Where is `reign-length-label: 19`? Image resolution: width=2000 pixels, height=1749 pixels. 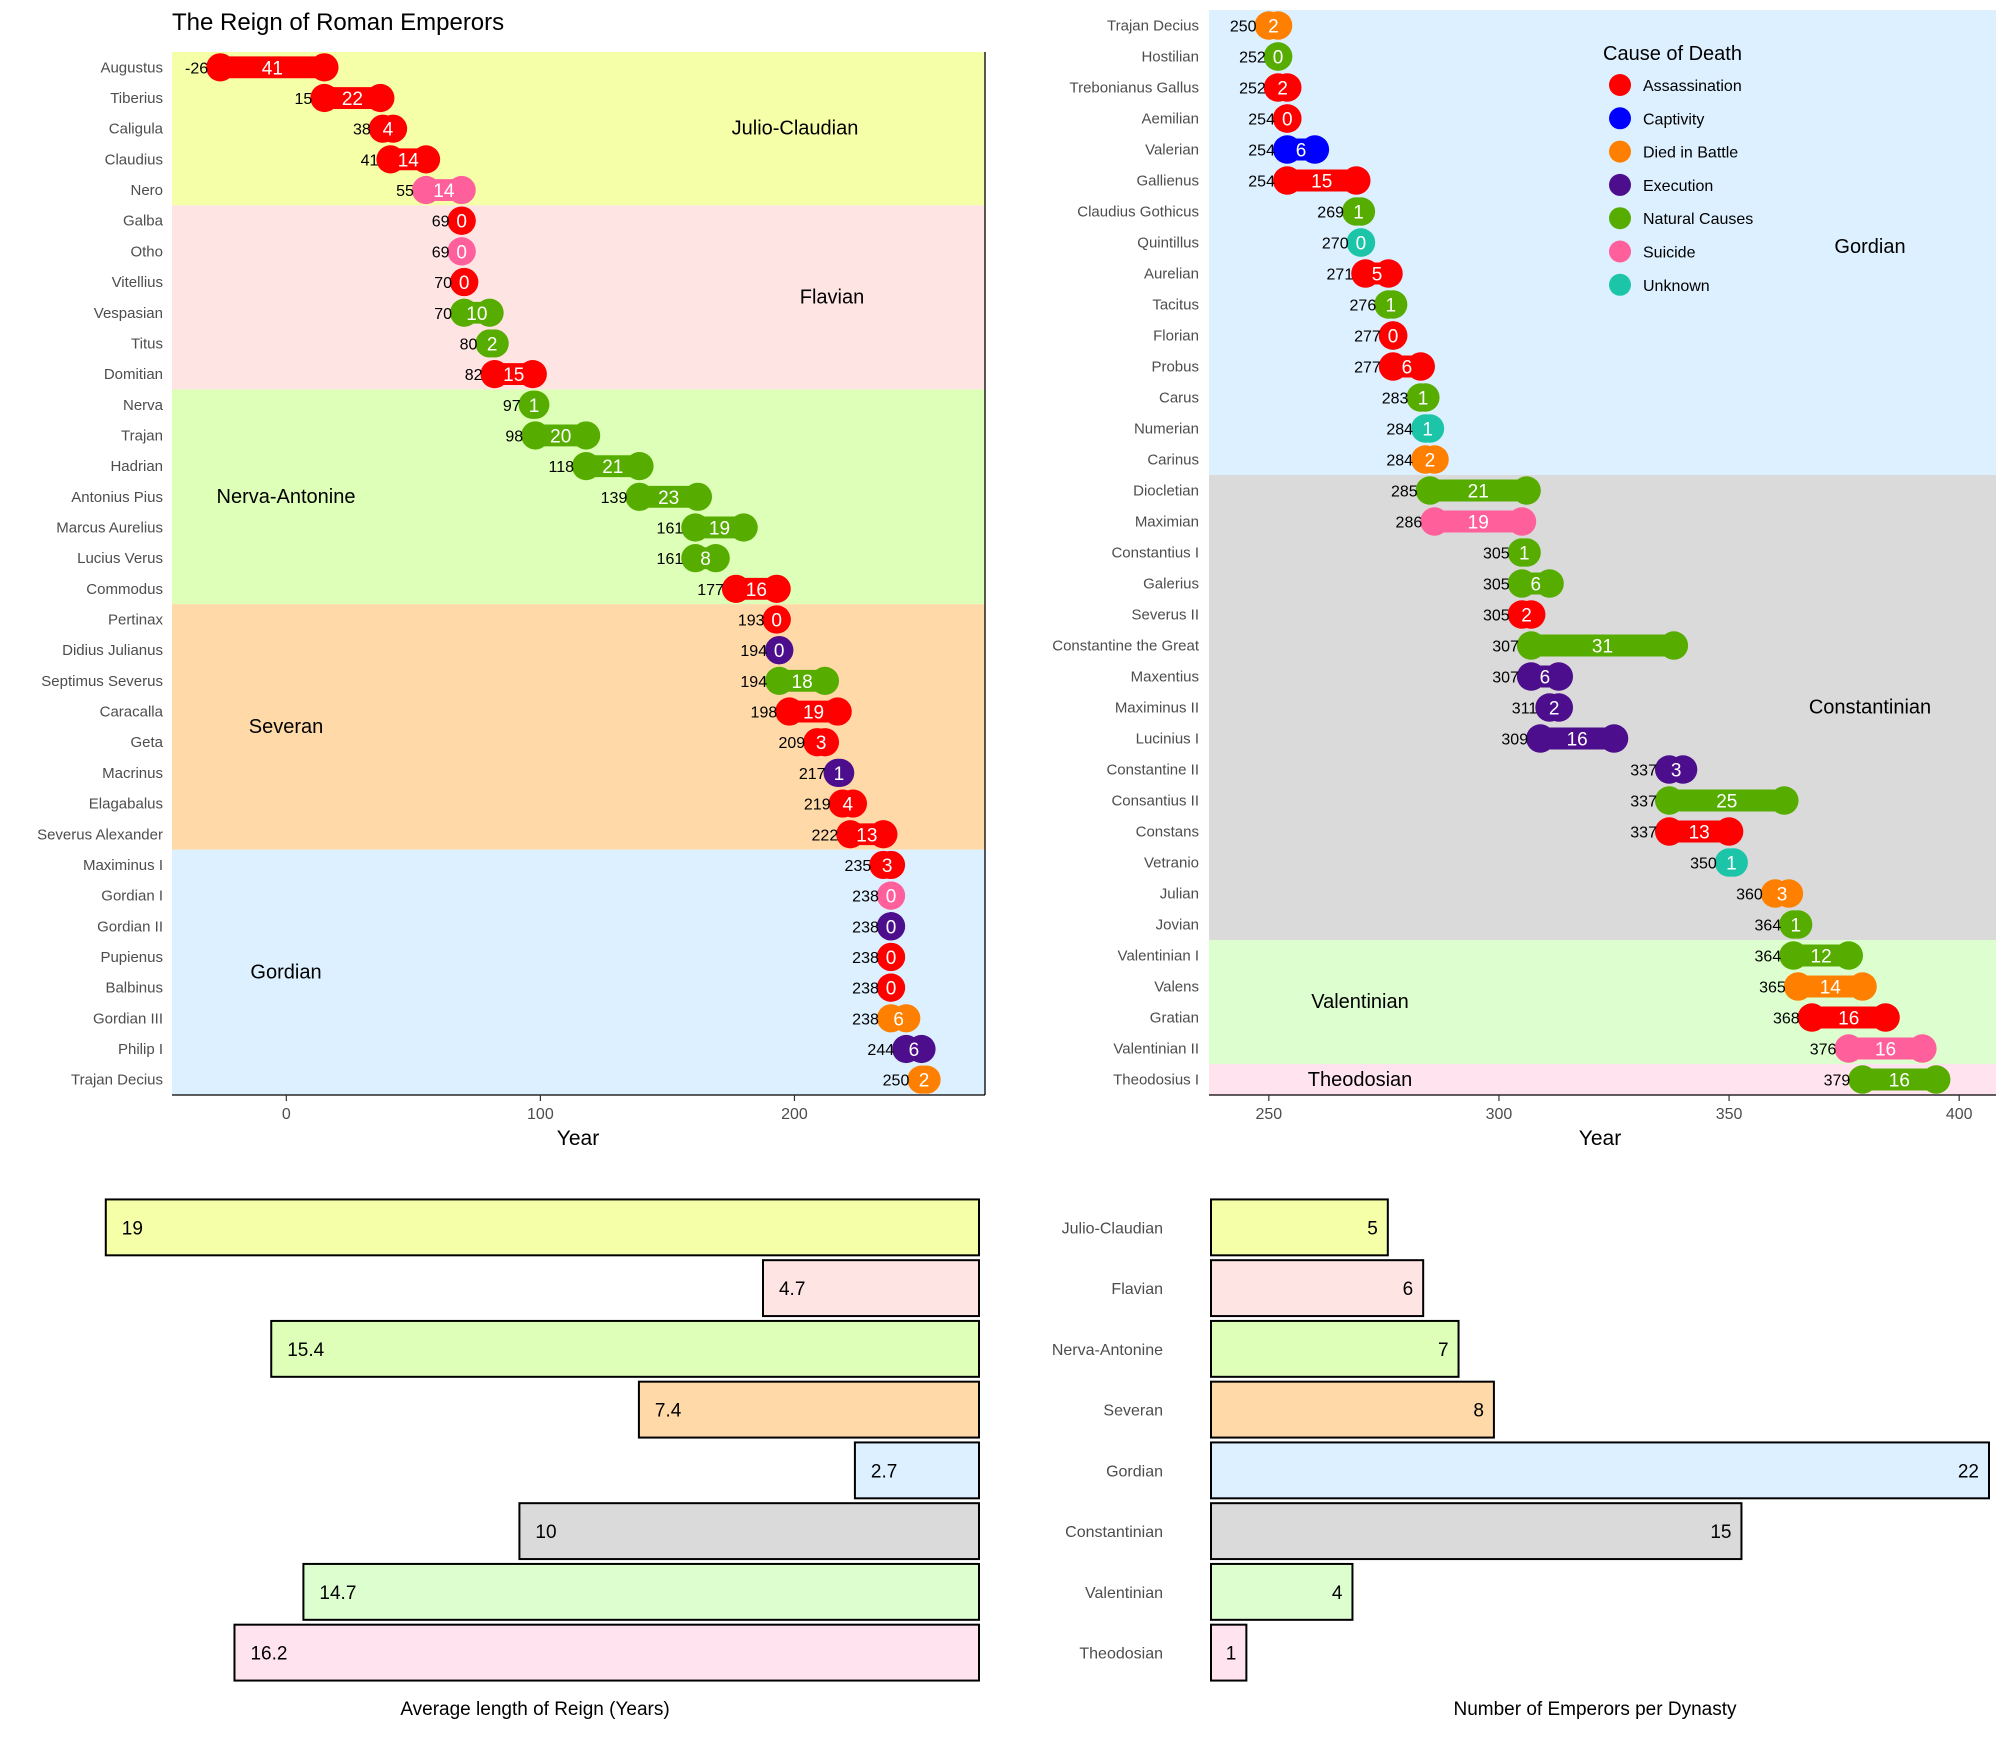 reign-length-label: 19 is located at coordinates (1478, 523).